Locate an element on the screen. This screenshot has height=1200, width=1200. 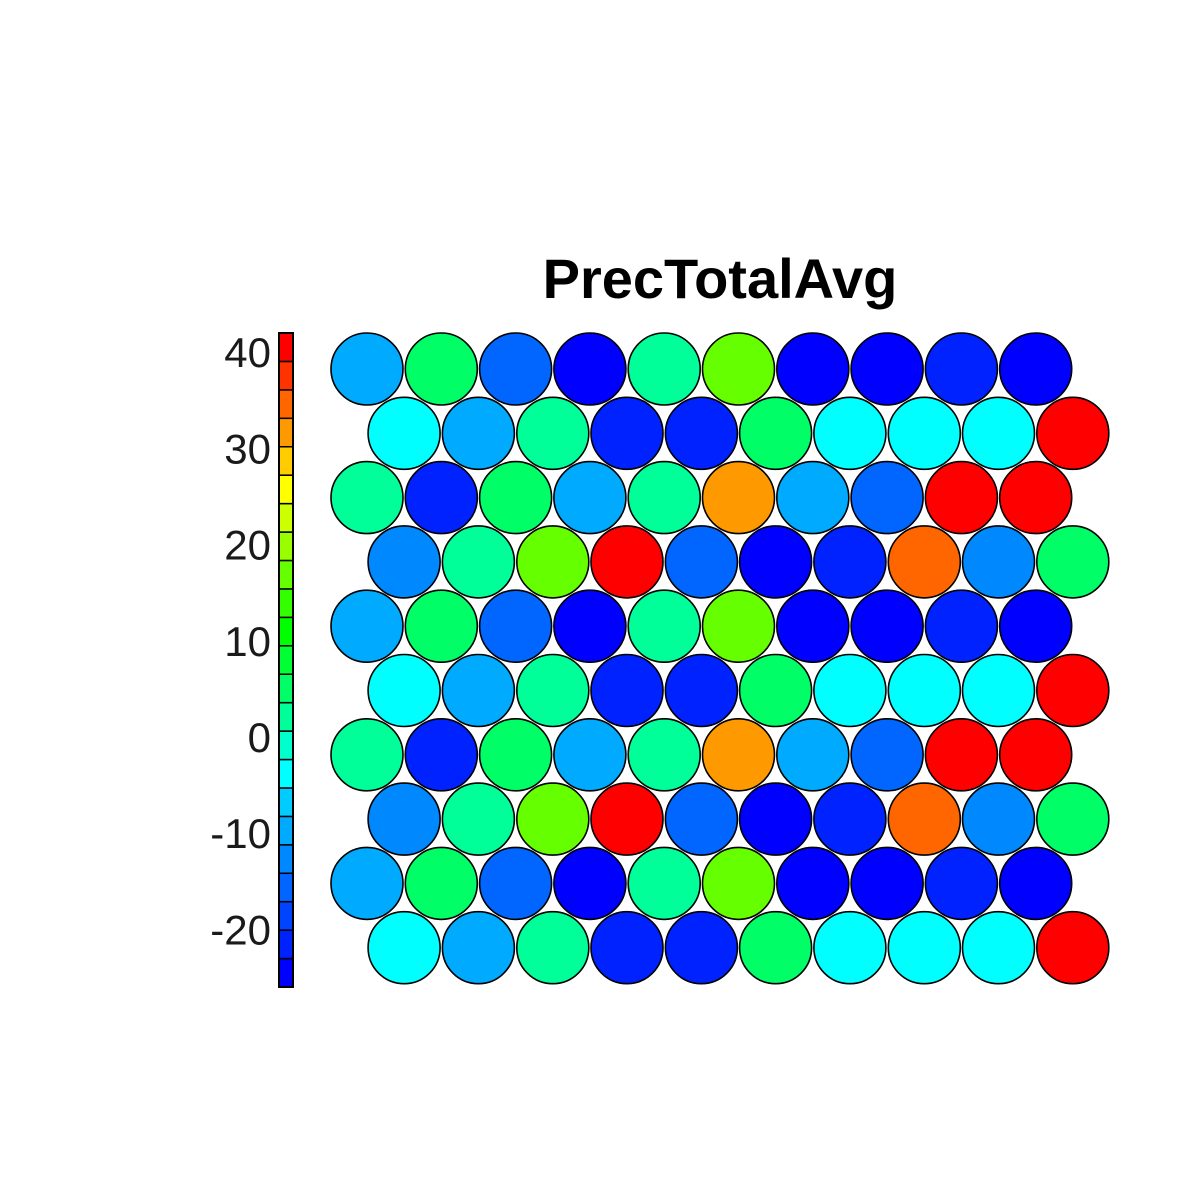
color-legend: 40 30 20 10 0 -10 -20 is located at coordinates (252, 658).